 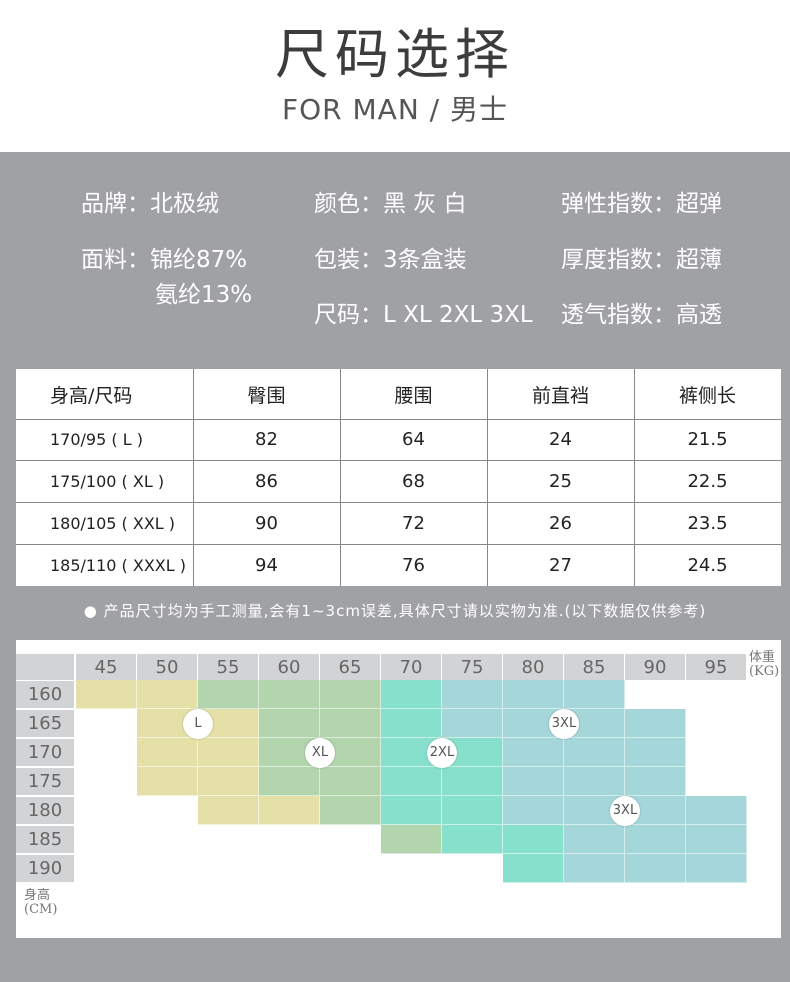 What do you see at coordinates (45, 694) in the screenshot?
I see `height-tick: 160` at bounding box center [45, 694].